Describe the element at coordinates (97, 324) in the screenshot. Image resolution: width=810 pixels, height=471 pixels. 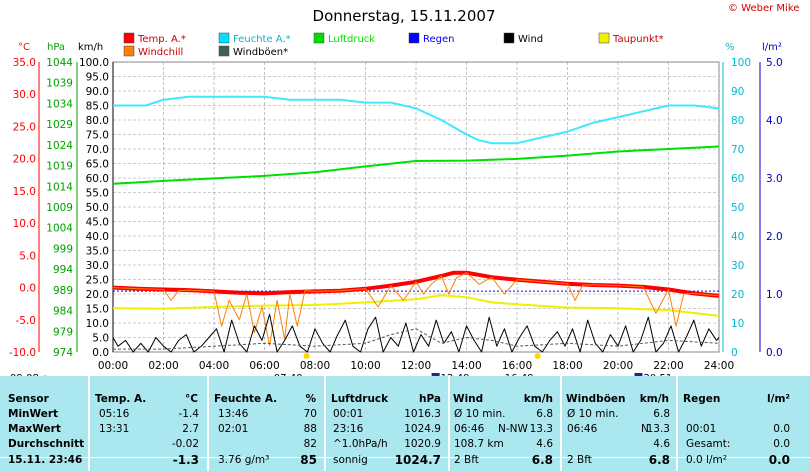
I see `tick-label-wind_kmh: 10.0` at that location.